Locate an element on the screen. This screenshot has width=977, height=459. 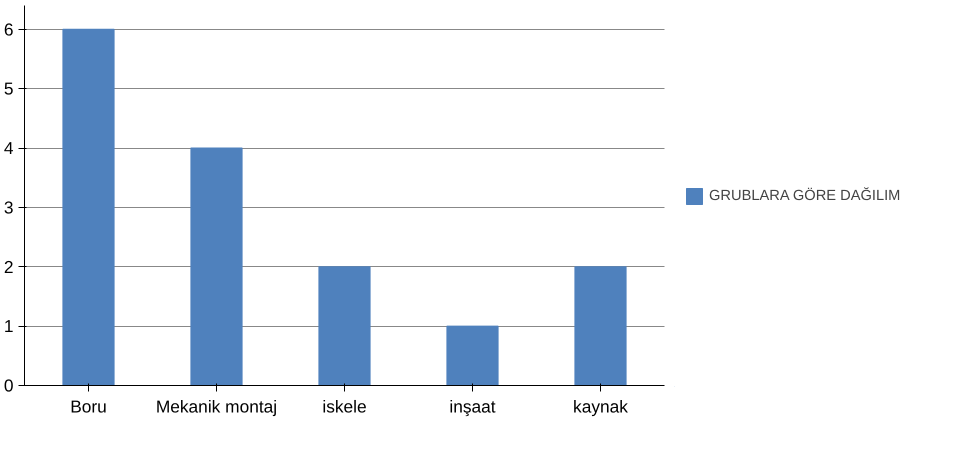
x-tick-label: inşaat is located at coordinates (472, 406).